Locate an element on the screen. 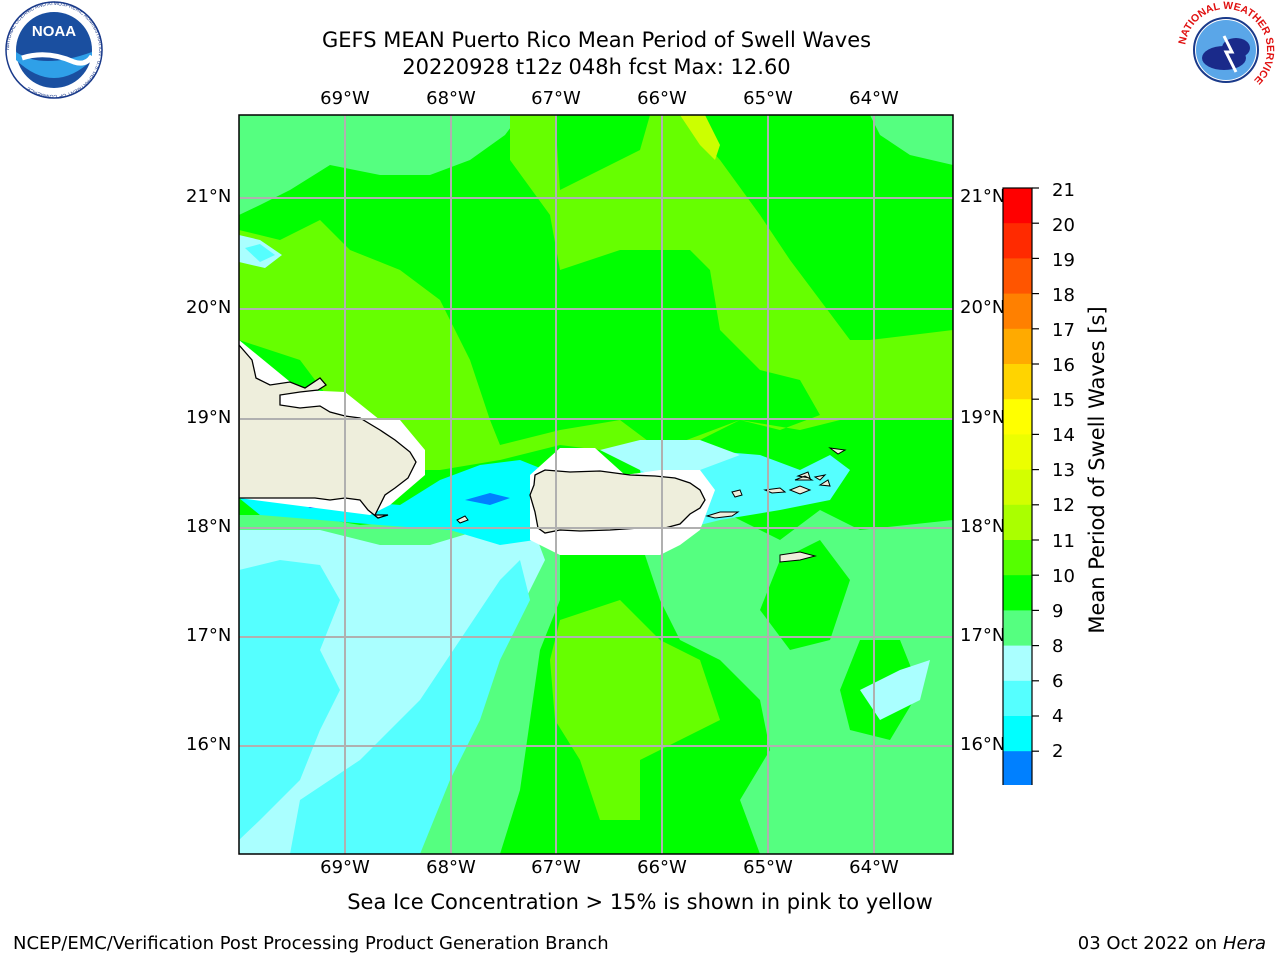 The image size is (1280, 960). field-yellowgreen-south is located at coordinates (635, 710).